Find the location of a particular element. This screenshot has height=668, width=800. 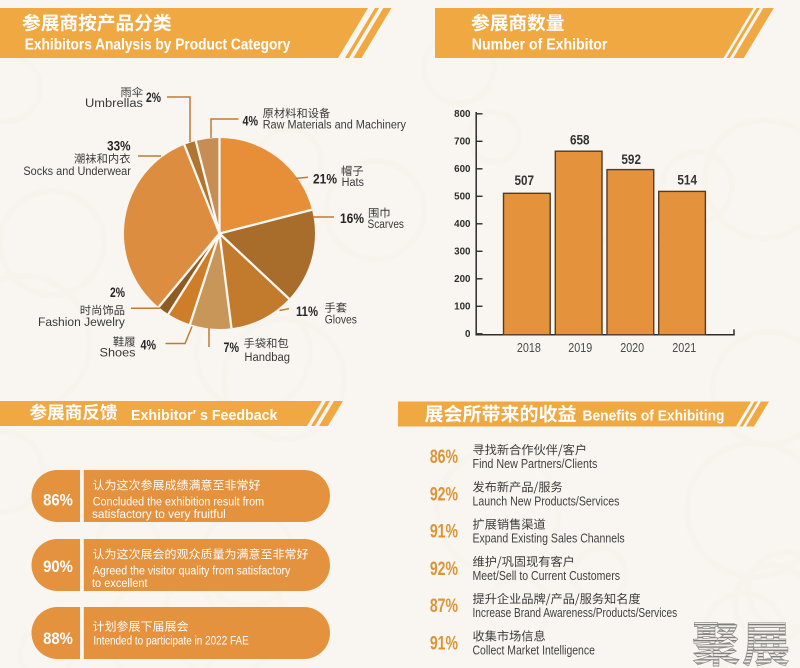

svg-text: 592 is located at coordinates (631, 159).